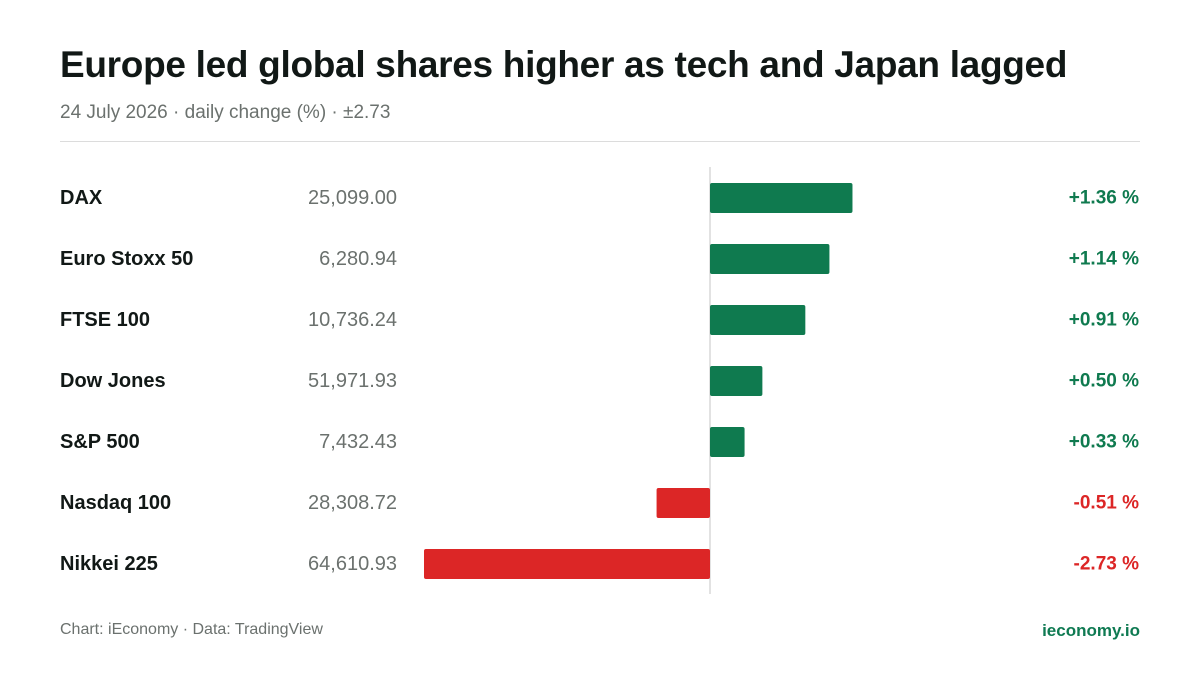 The image size is (1200, 675). I want to click on row-index-name: Nasdaq 100, so click(115, 503).